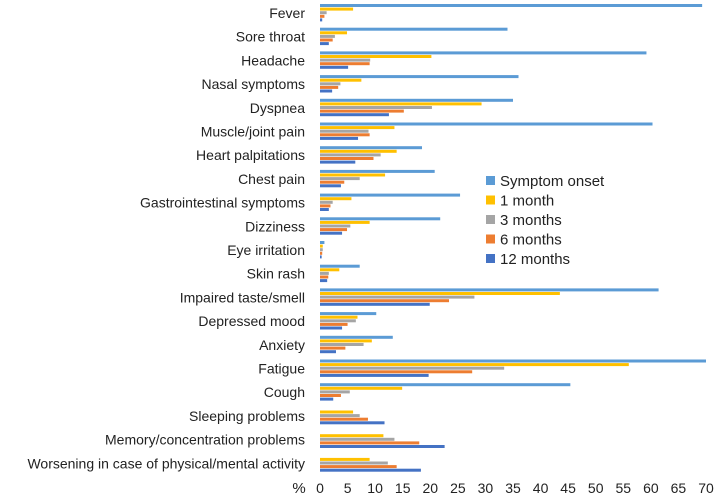 Image resolution: width=715 pixels, height=498 pixels. Describe the element at coordinates (284, 392) in the screenshot. I see `category-label-cough: Cough` at that location.